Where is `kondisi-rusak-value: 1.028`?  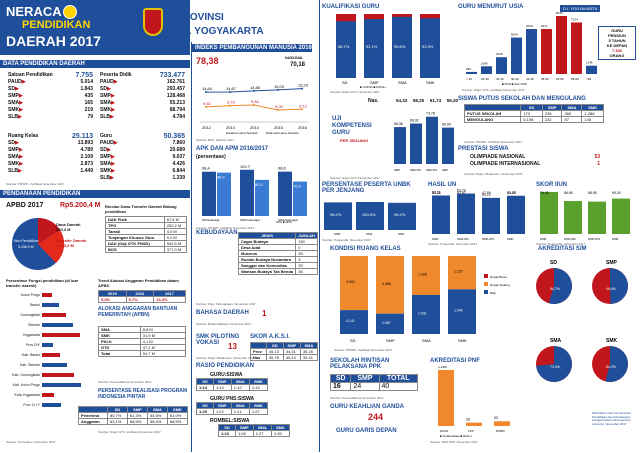
kondisi-rusak-value: 1.028 is located at coordinates (422, 274).